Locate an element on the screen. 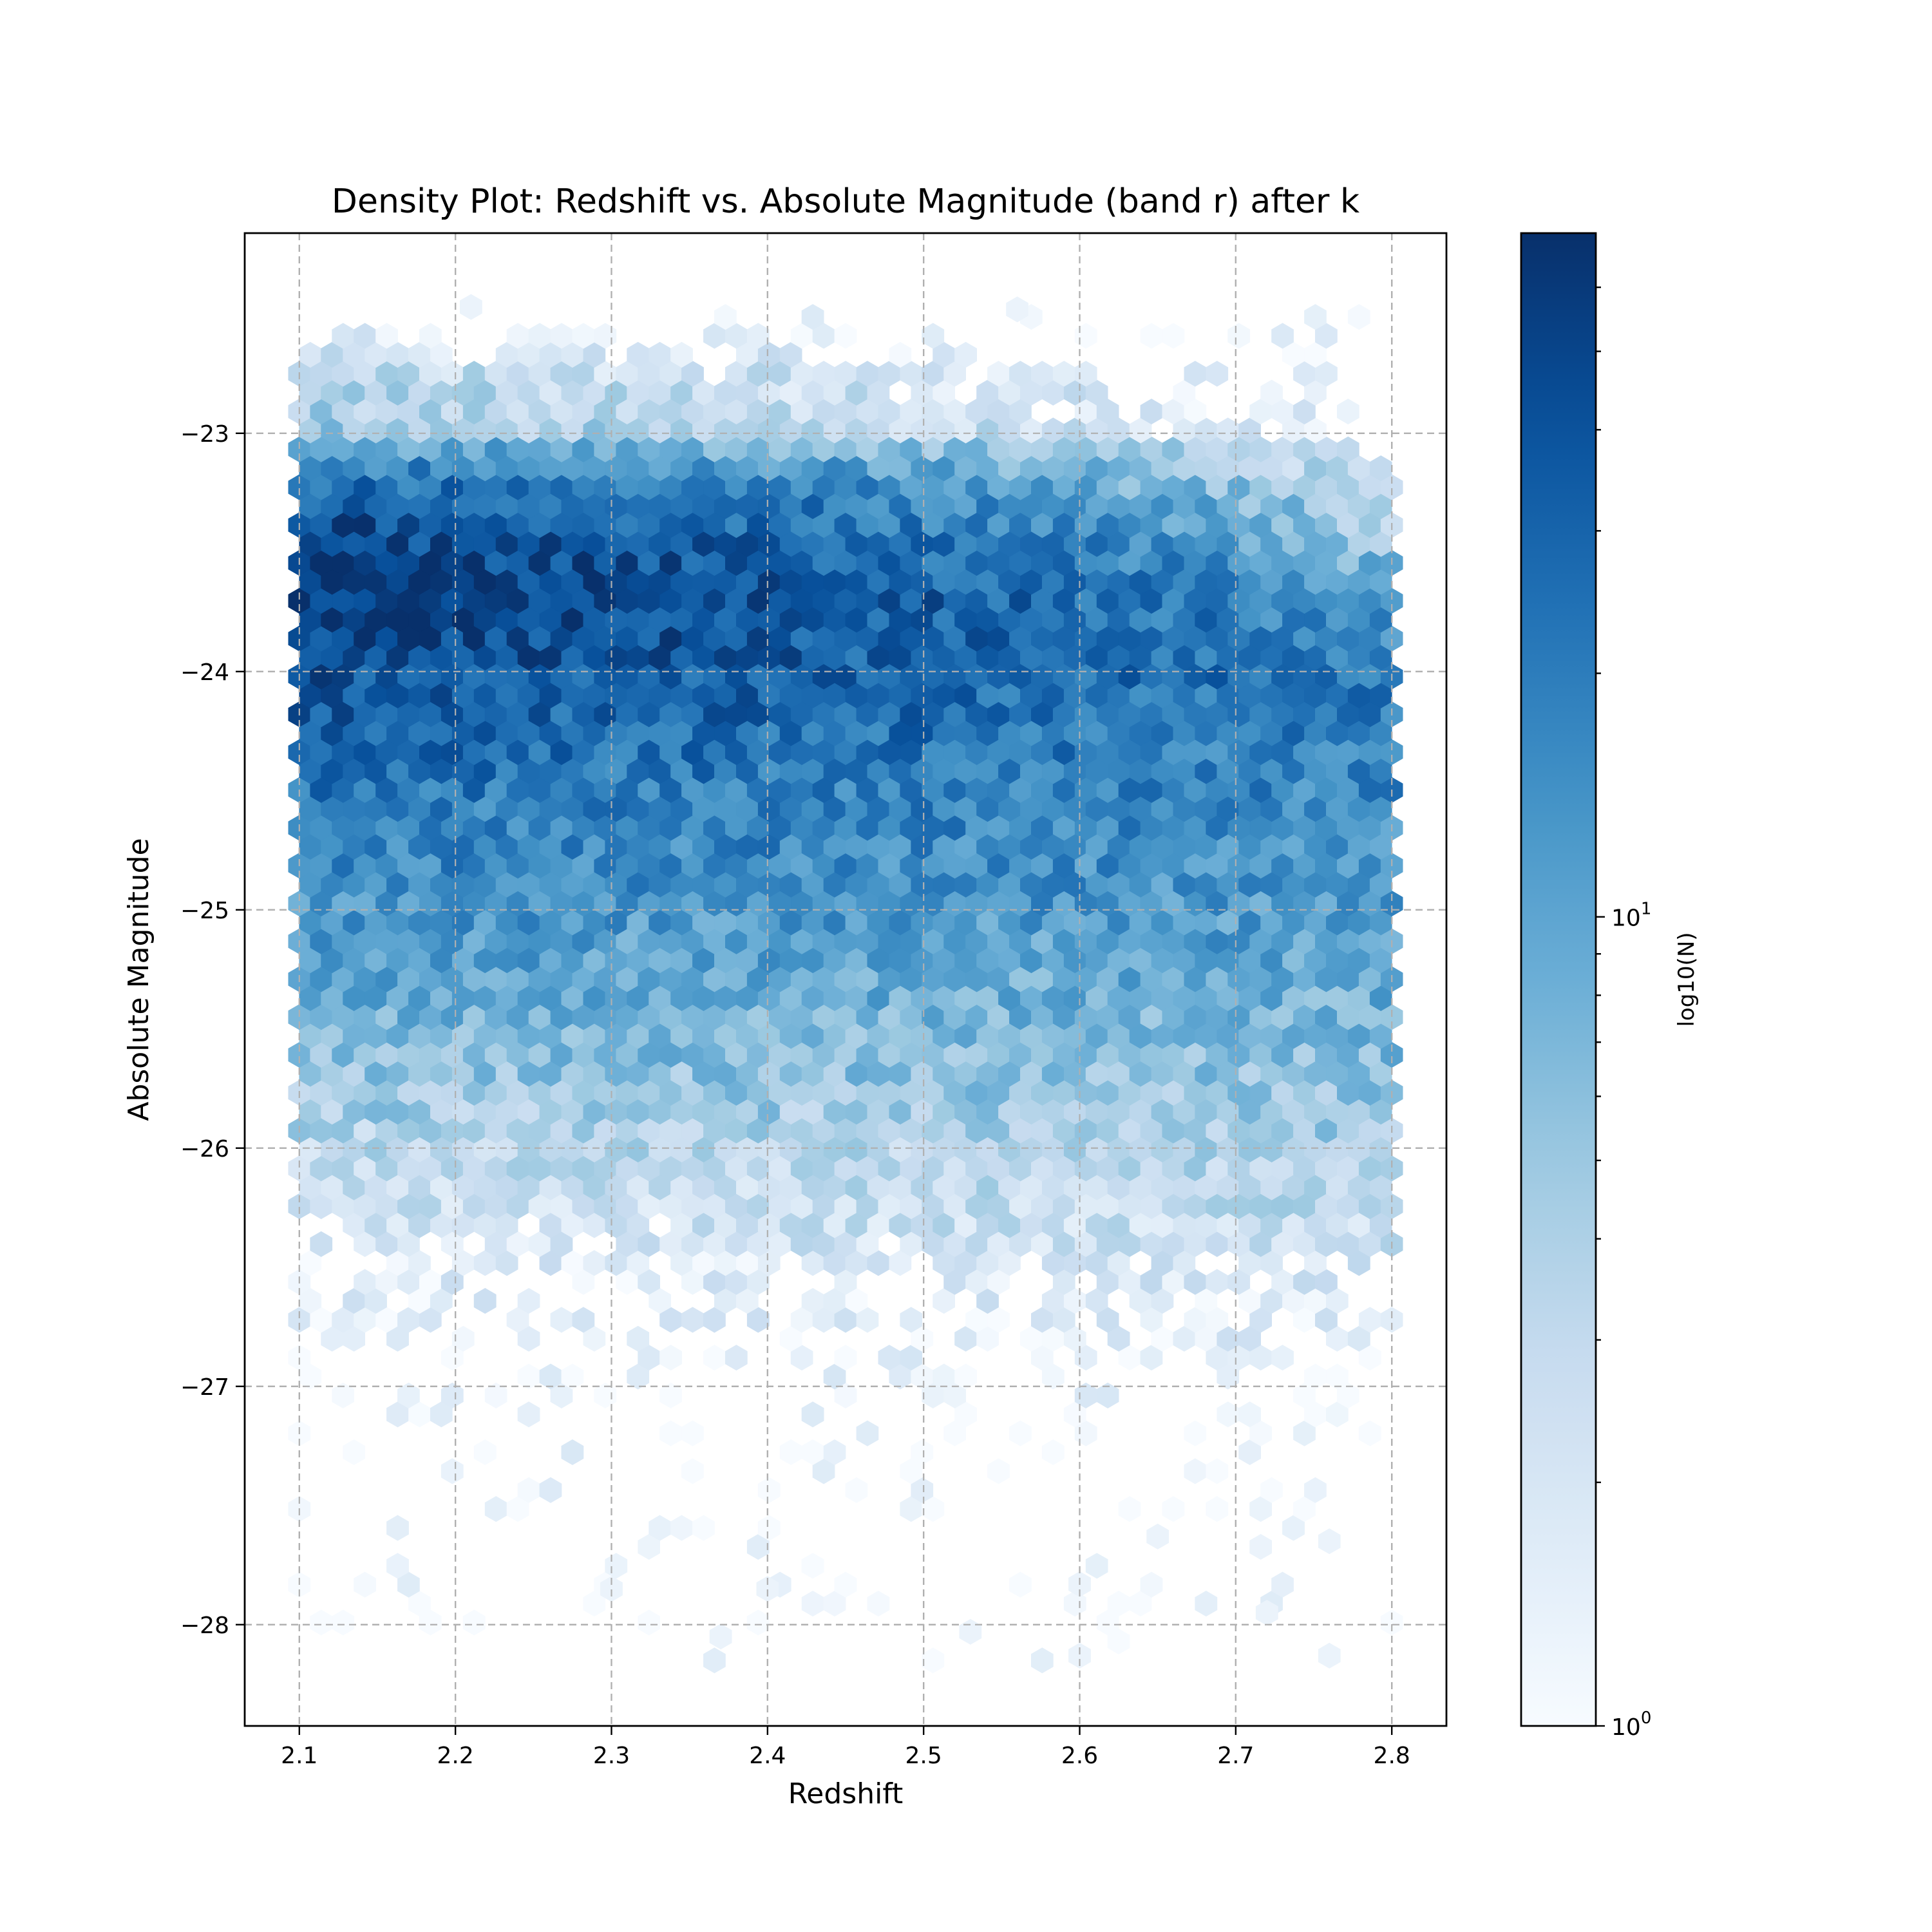  y-tick-label: −24 is located at coordinates (205, 673).